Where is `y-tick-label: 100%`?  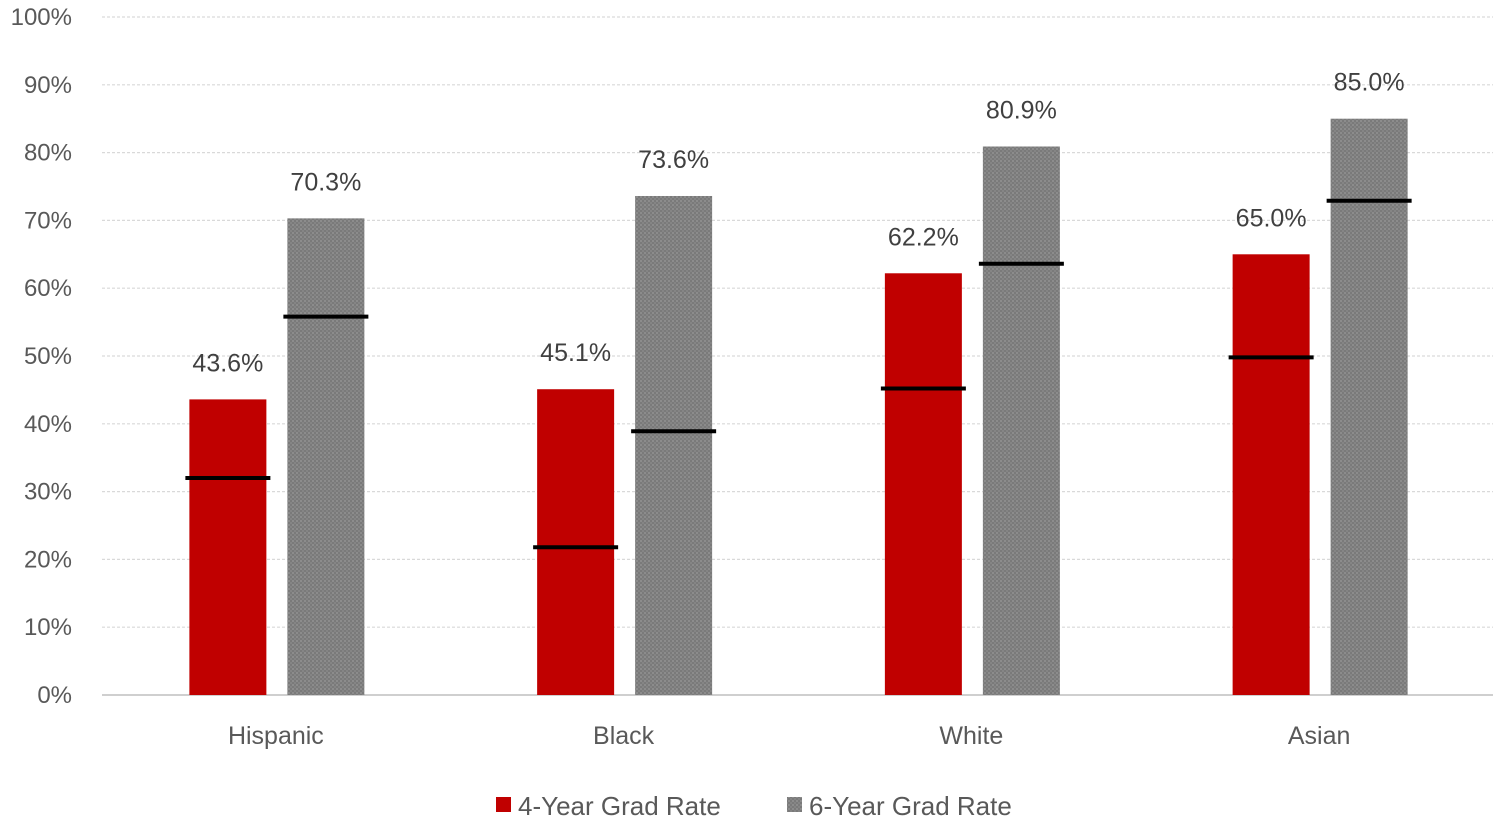 y-tick-label: 100% is located at coordinates (41, 17).